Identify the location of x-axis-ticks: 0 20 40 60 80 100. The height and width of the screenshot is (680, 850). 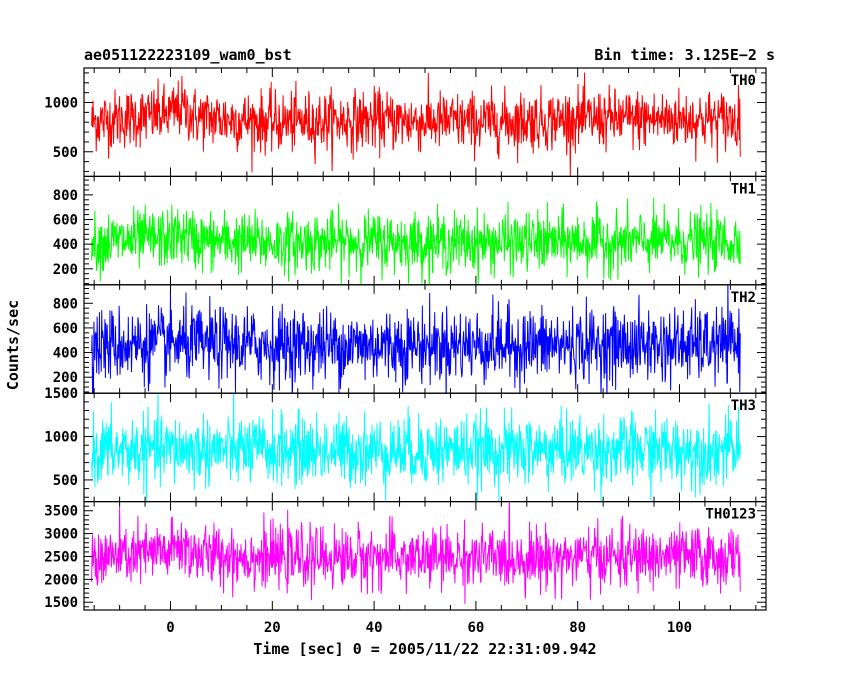
(429, 628).